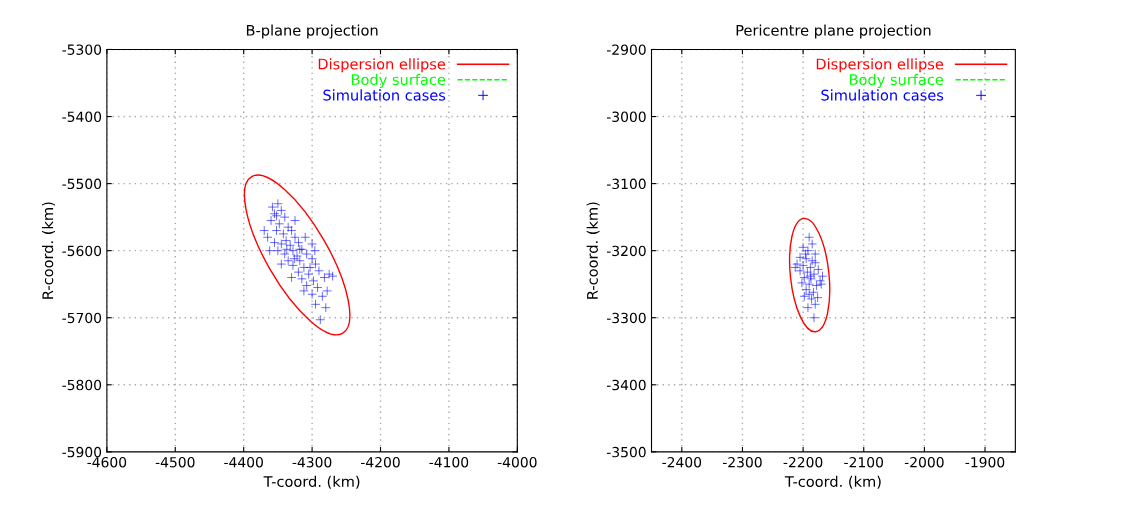 The width and height of the screenshot is (1137, 510). What do you see at coordinates (833, 31) in the screenshot?
I see `chart-title: Pericentre plane projection` at bounding box center [833, 31].